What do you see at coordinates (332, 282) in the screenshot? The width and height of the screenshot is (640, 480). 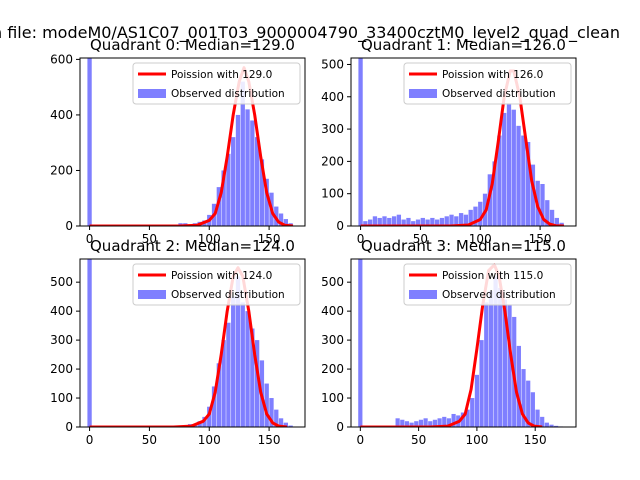 I see `y-tick-label: 500` at bounding box center [332, 282].